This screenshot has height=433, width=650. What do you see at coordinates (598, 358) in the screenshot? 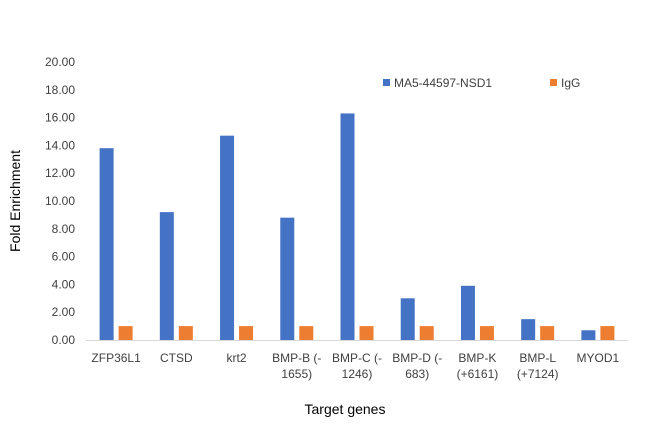
I see `x-tick-label: MYOD1` at bounding box center [598, 358].